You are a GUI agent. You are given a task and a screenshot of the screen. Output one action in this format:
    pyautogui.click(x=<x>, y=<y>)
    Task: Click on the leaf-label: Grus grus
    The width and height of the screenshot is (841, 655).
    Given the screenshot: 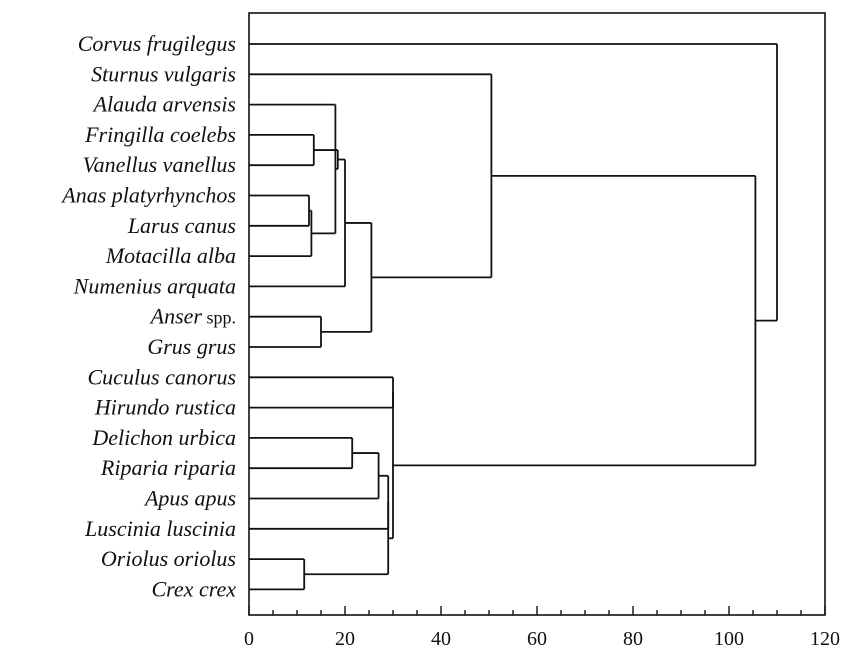 What is the action you would take?
    pyautogui.click(x=191, y=346)
    